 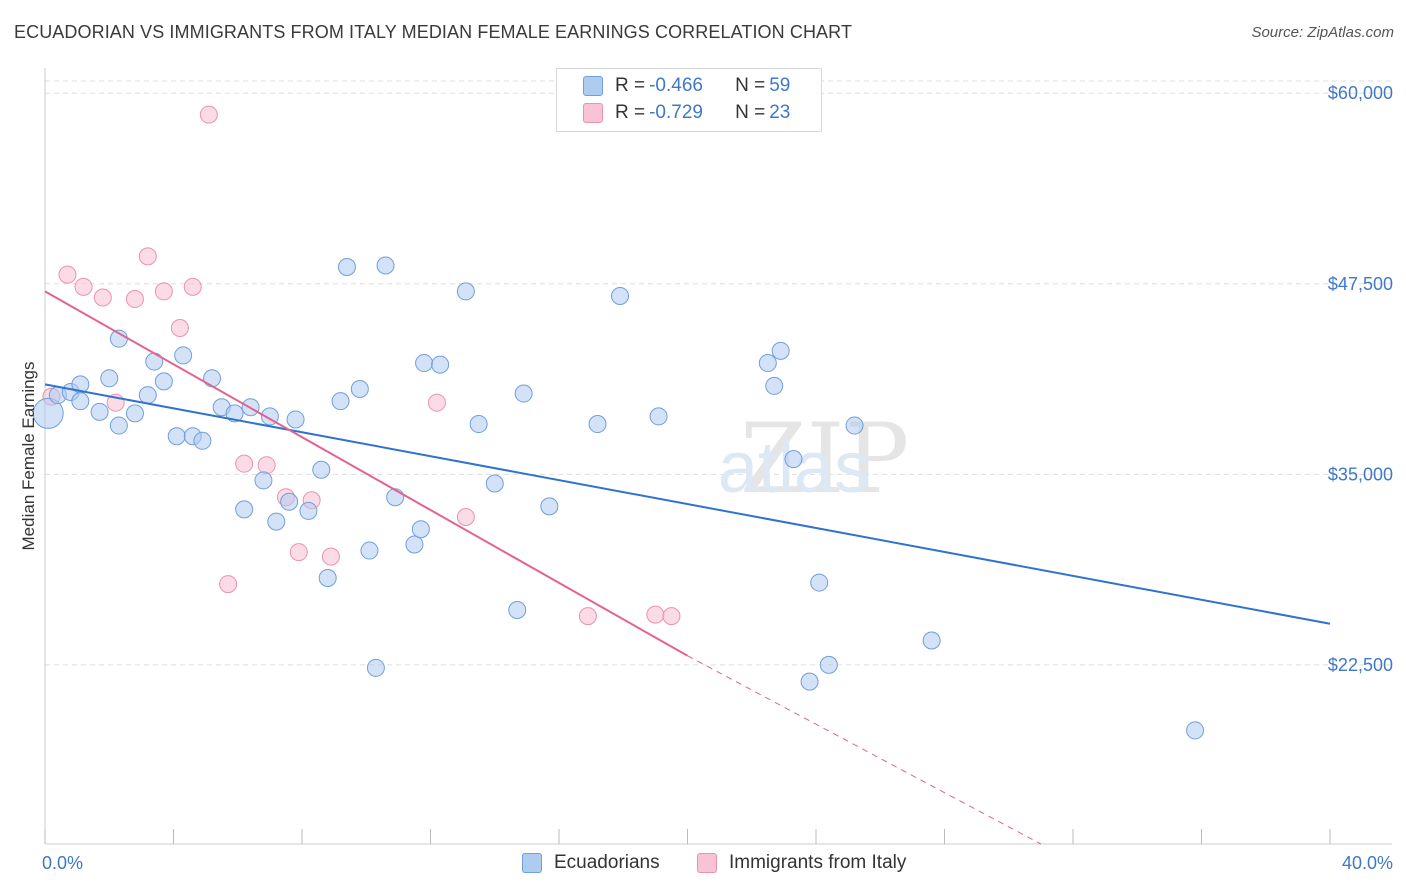 What do you see at coordinates (607, 862) in the screenshot?
I see `legend-label: Ecuadorians` at bounding box center [607, 862].